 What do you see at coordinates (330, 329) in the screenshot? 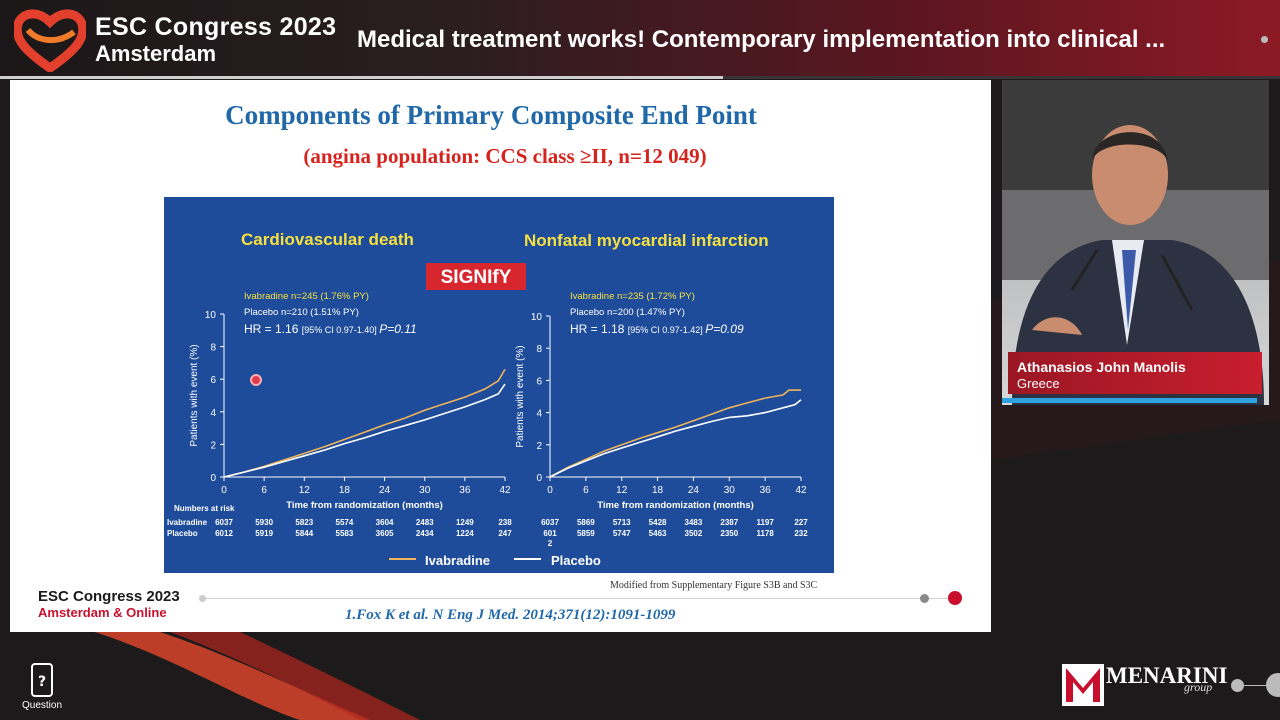
I see `chart-1-stat-hr: HR = 1.16 [95% CI 0.97-1.40] P=0.11` at bounding box center [330, 329].